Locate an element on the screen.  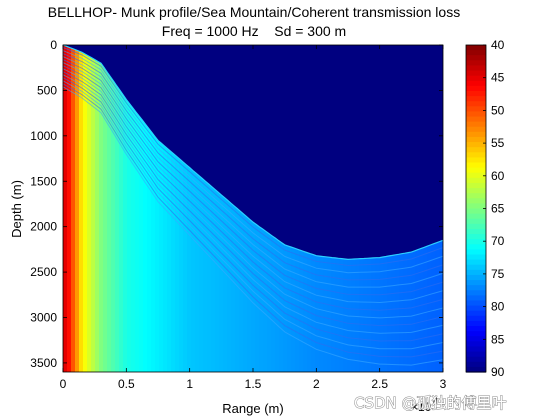
colorbar-tick-label: 75 is located at coordinates (498, 274).